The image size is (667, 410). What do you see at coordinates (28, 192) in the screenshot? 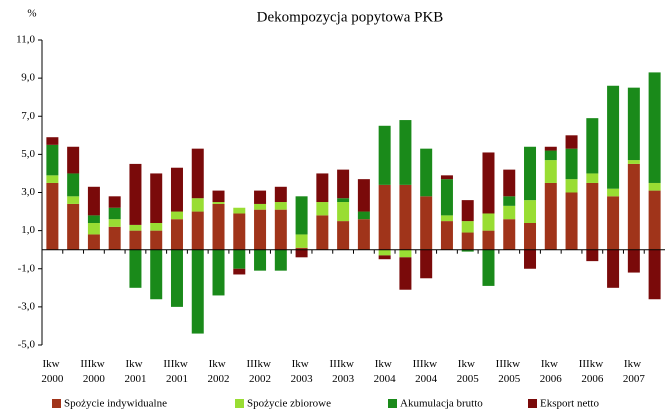
I see `y-tick-label: 3,0` at bounding box center [28, 192].